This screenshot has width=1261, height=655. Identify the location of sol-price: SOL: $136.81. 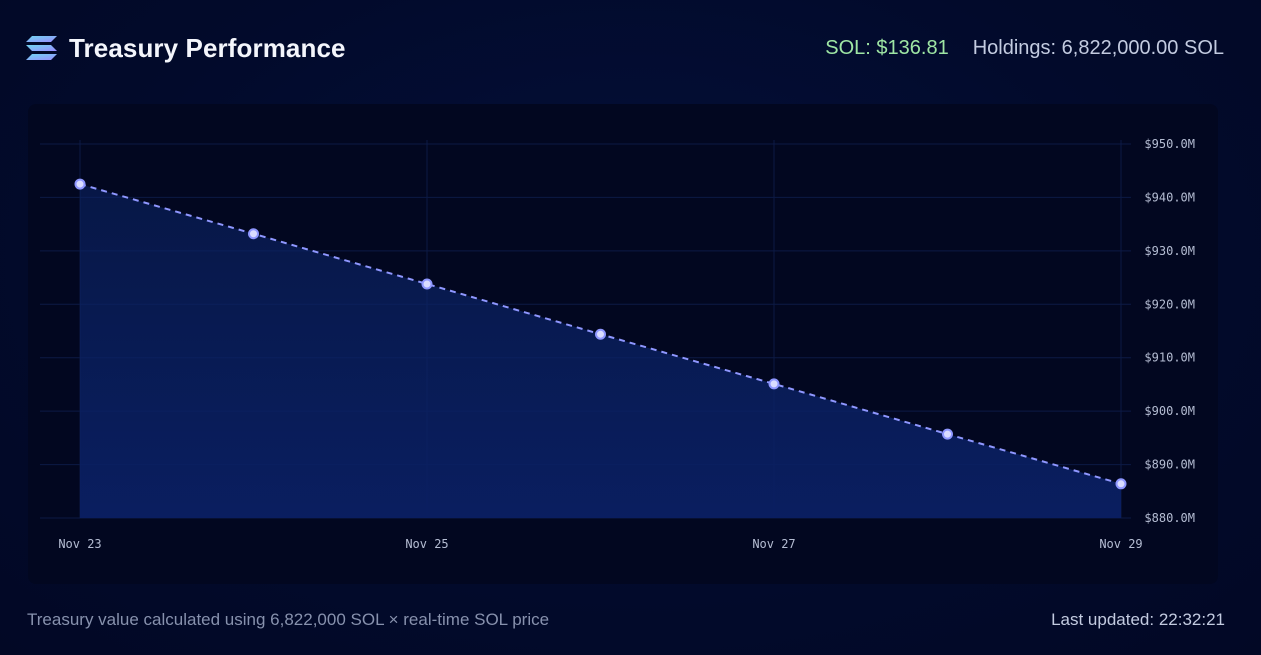
(887, 47).